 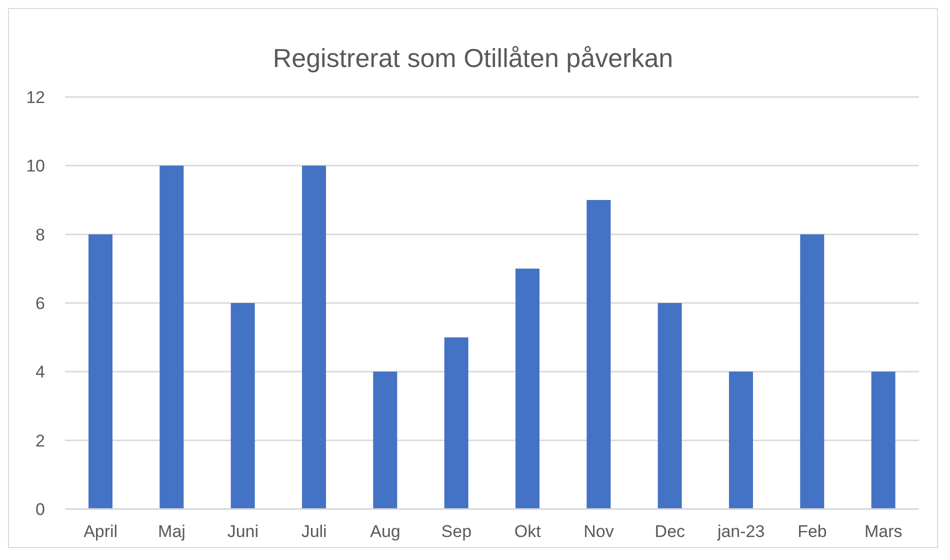 What do you see at coordinates (101, 532) in the screenshot?
I see `x-tick-label: April` at bounding box center [101, 532].